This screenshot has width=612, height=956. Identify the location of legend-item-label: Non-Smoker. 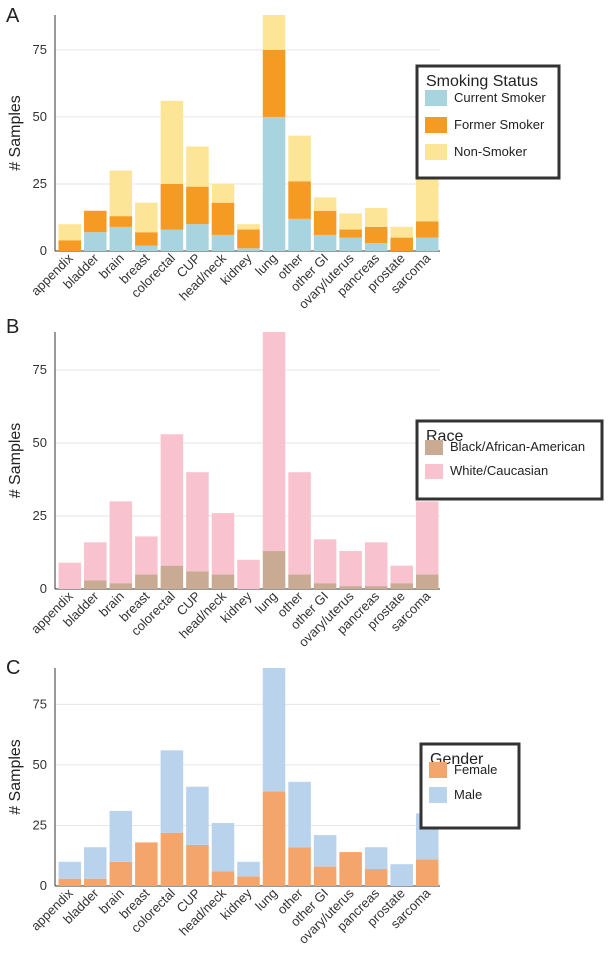
(491, 151).